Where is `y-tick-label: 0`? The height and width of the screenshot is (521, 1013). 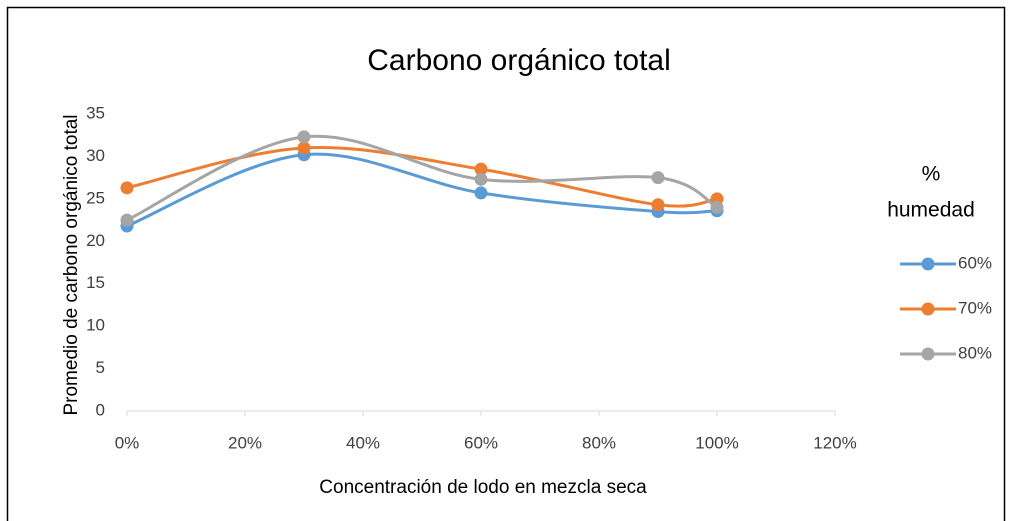
y-tick-label: 0 is located at coordinates (100, 409).